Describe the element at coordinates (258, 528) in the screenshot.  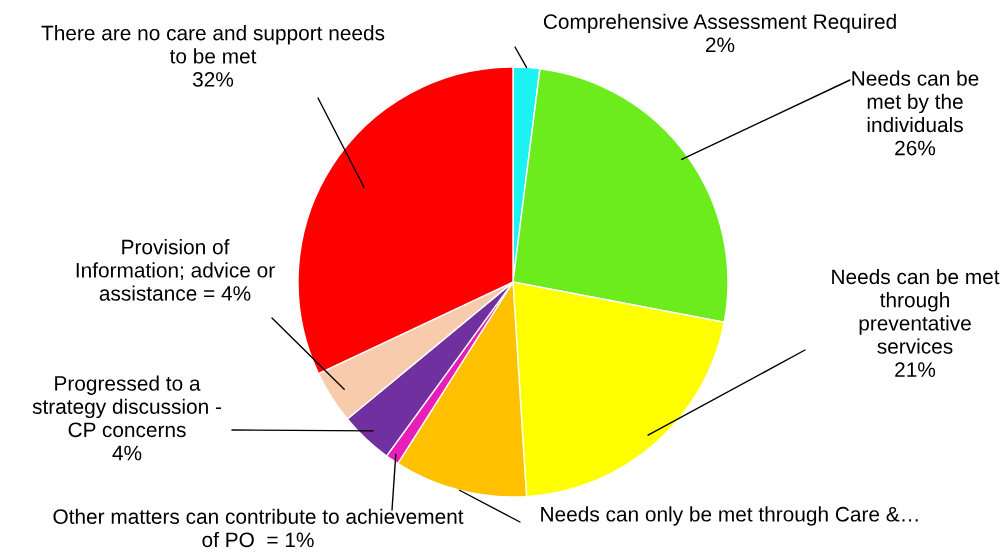
I see `slice-label: Other matters can contribute to achievement of PO = 1%` at that location.